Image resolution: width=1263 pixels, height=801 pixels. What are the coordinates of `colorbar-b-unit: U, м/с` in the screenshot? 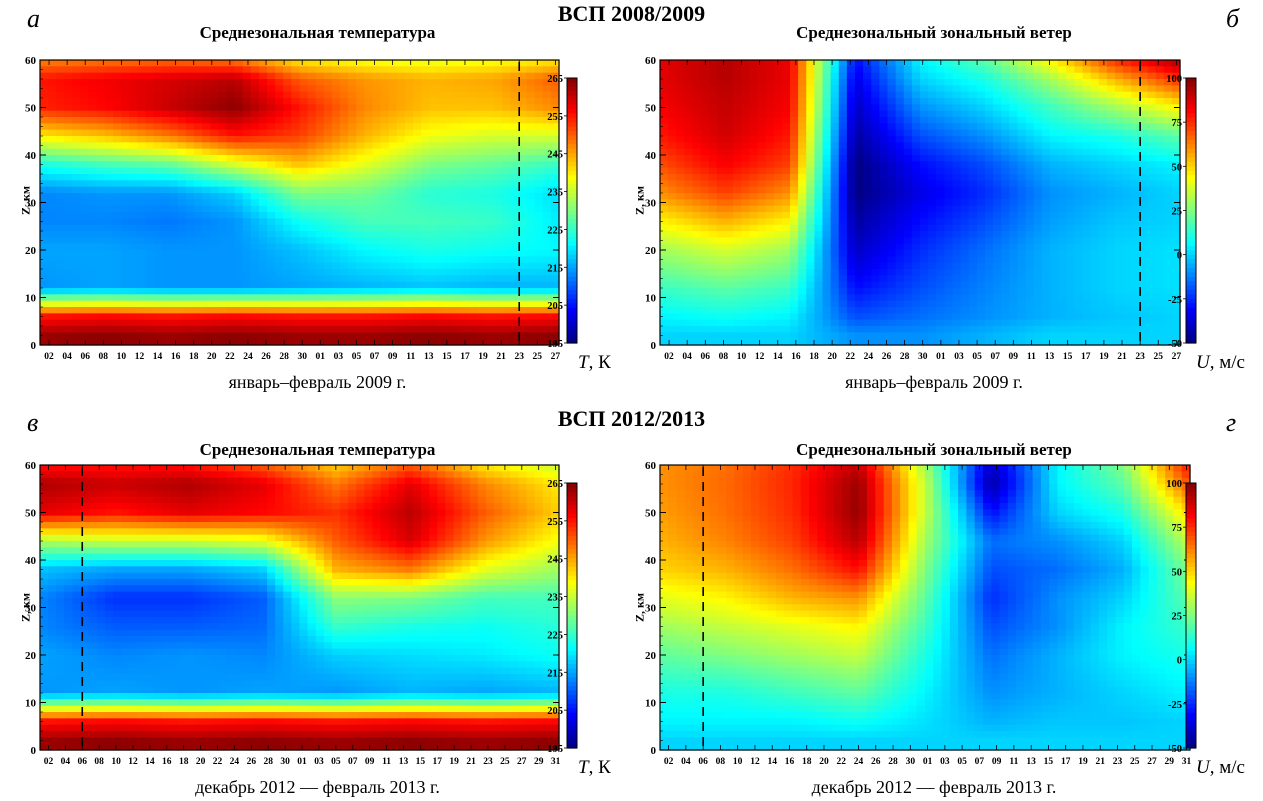 It's located at (1220, 362).